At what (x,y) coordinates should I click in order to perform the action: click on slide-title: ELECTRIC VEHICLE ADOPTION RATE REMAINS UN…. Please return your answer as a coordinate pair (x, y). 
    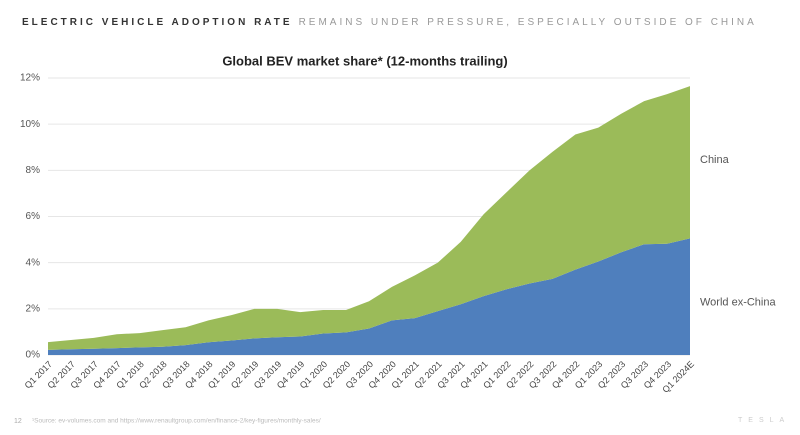
    Looking at the image, I should click on (389, 22).